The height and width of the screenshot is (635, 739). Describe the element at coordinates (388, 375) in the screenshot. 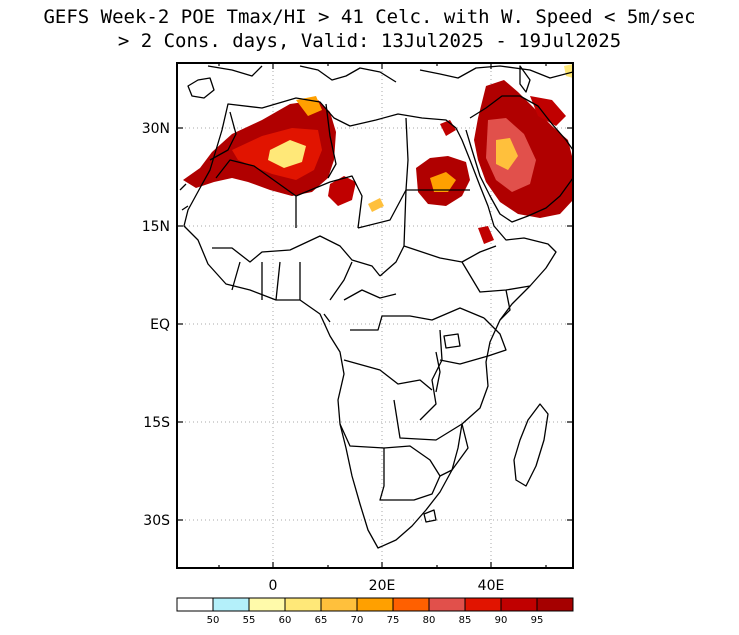

I see `border-drc-south` at that location.